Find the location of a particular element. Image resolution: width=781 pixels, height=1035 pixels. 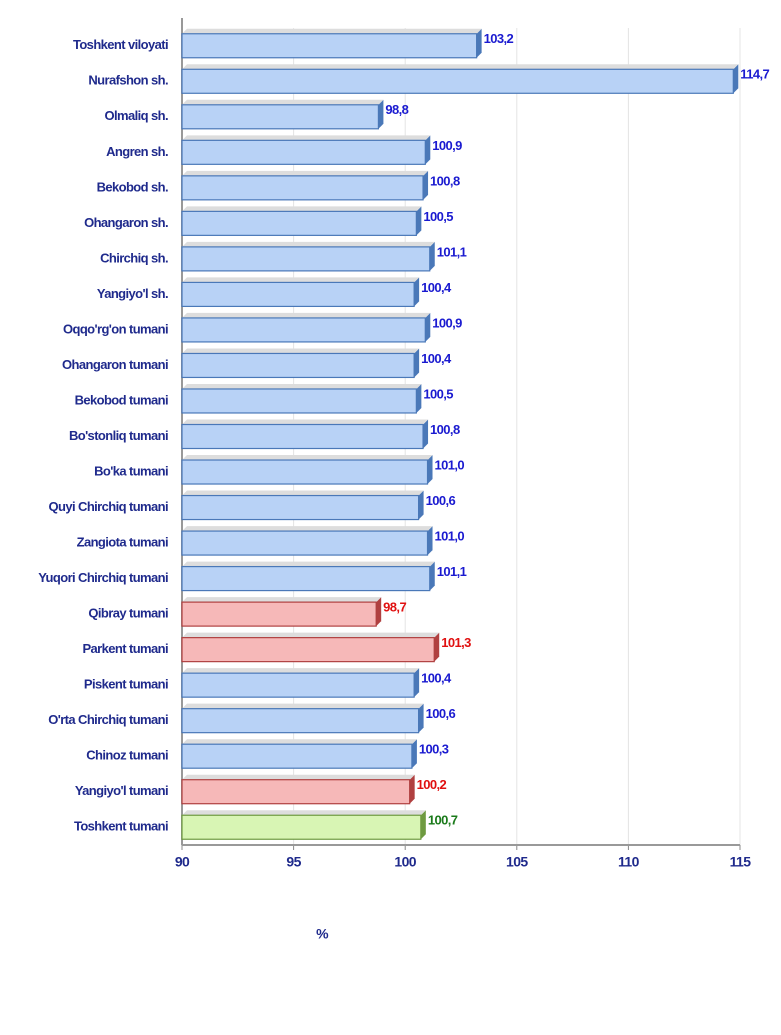

y-tick-label: Bo'ka tumani is located at coordinates (131, 470).